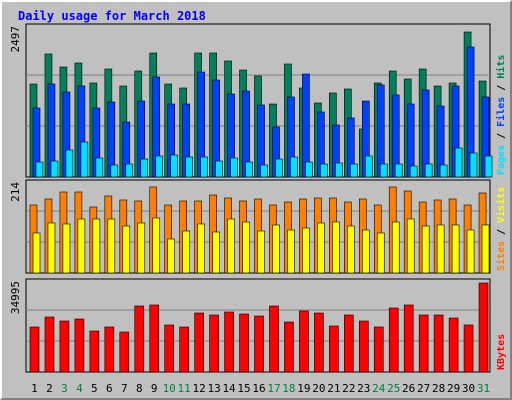  I want to click on x-tick-label-day-16: 16, so click(258, 388).